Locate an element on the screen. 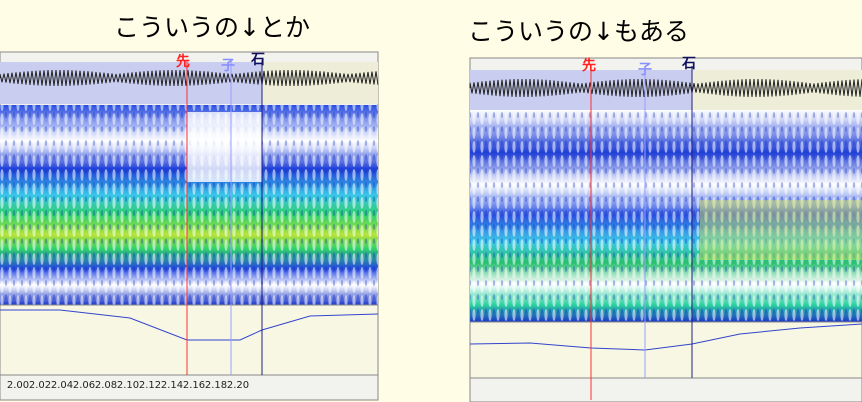 This screenshot has height=402, width=862. tick-label: 2.16 is located at coordinates (194, 385).